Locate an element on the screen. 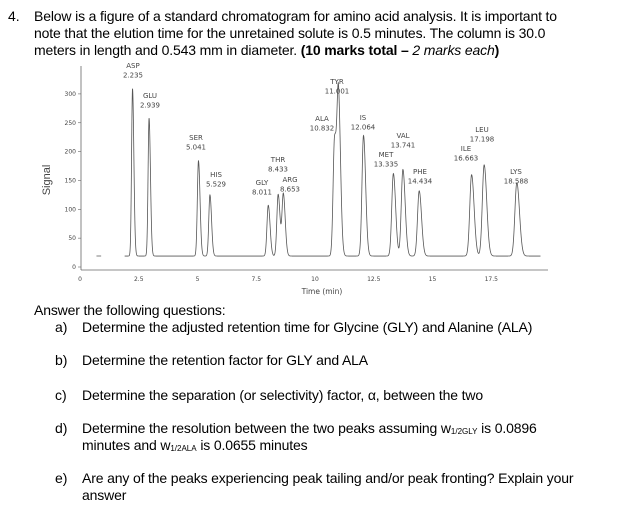 This screenshot has height=520, width=622. x-tick-label: 0 is located at coordinates (80, 279).